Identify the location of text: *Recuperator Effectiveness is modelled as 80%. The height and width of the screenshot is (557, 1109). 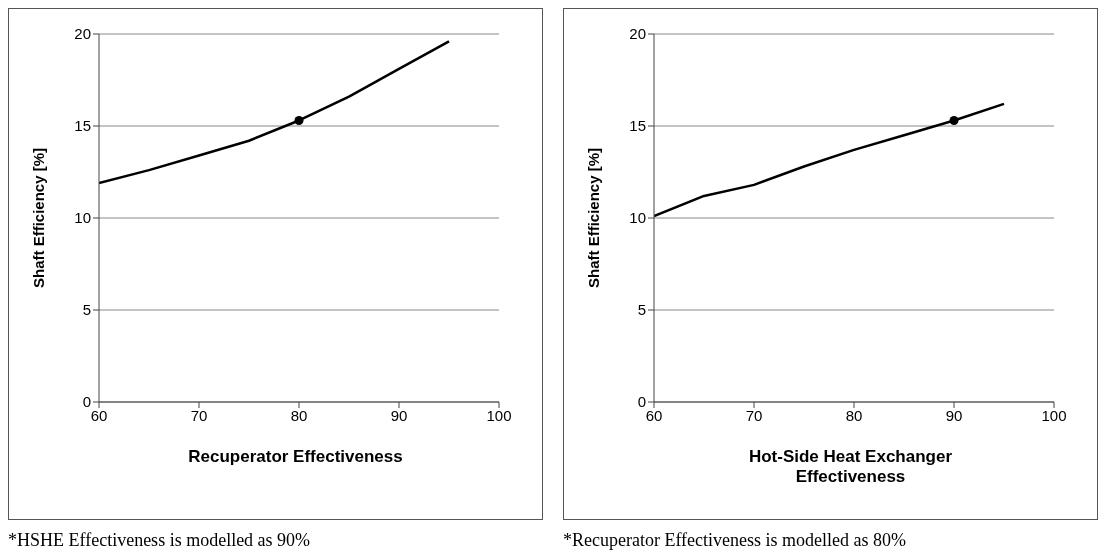
(735, 540).